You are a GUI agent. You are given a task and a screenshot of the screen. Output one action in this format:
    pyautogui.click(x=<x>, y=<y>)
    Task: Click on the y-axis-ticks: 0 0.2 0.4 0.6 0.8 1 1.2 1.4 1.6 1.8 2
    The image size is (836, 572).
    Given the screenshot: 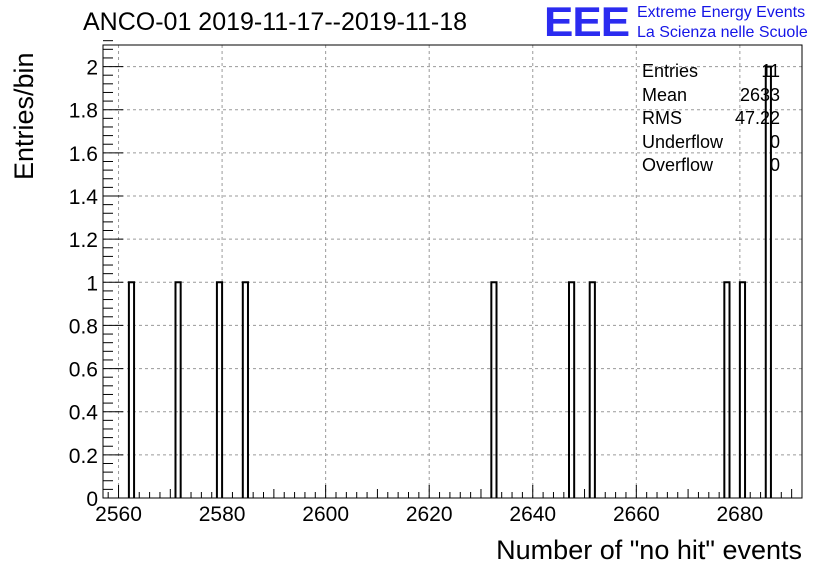 What is the action you would take?
    pyautogui.click(x=96, y=275)
    